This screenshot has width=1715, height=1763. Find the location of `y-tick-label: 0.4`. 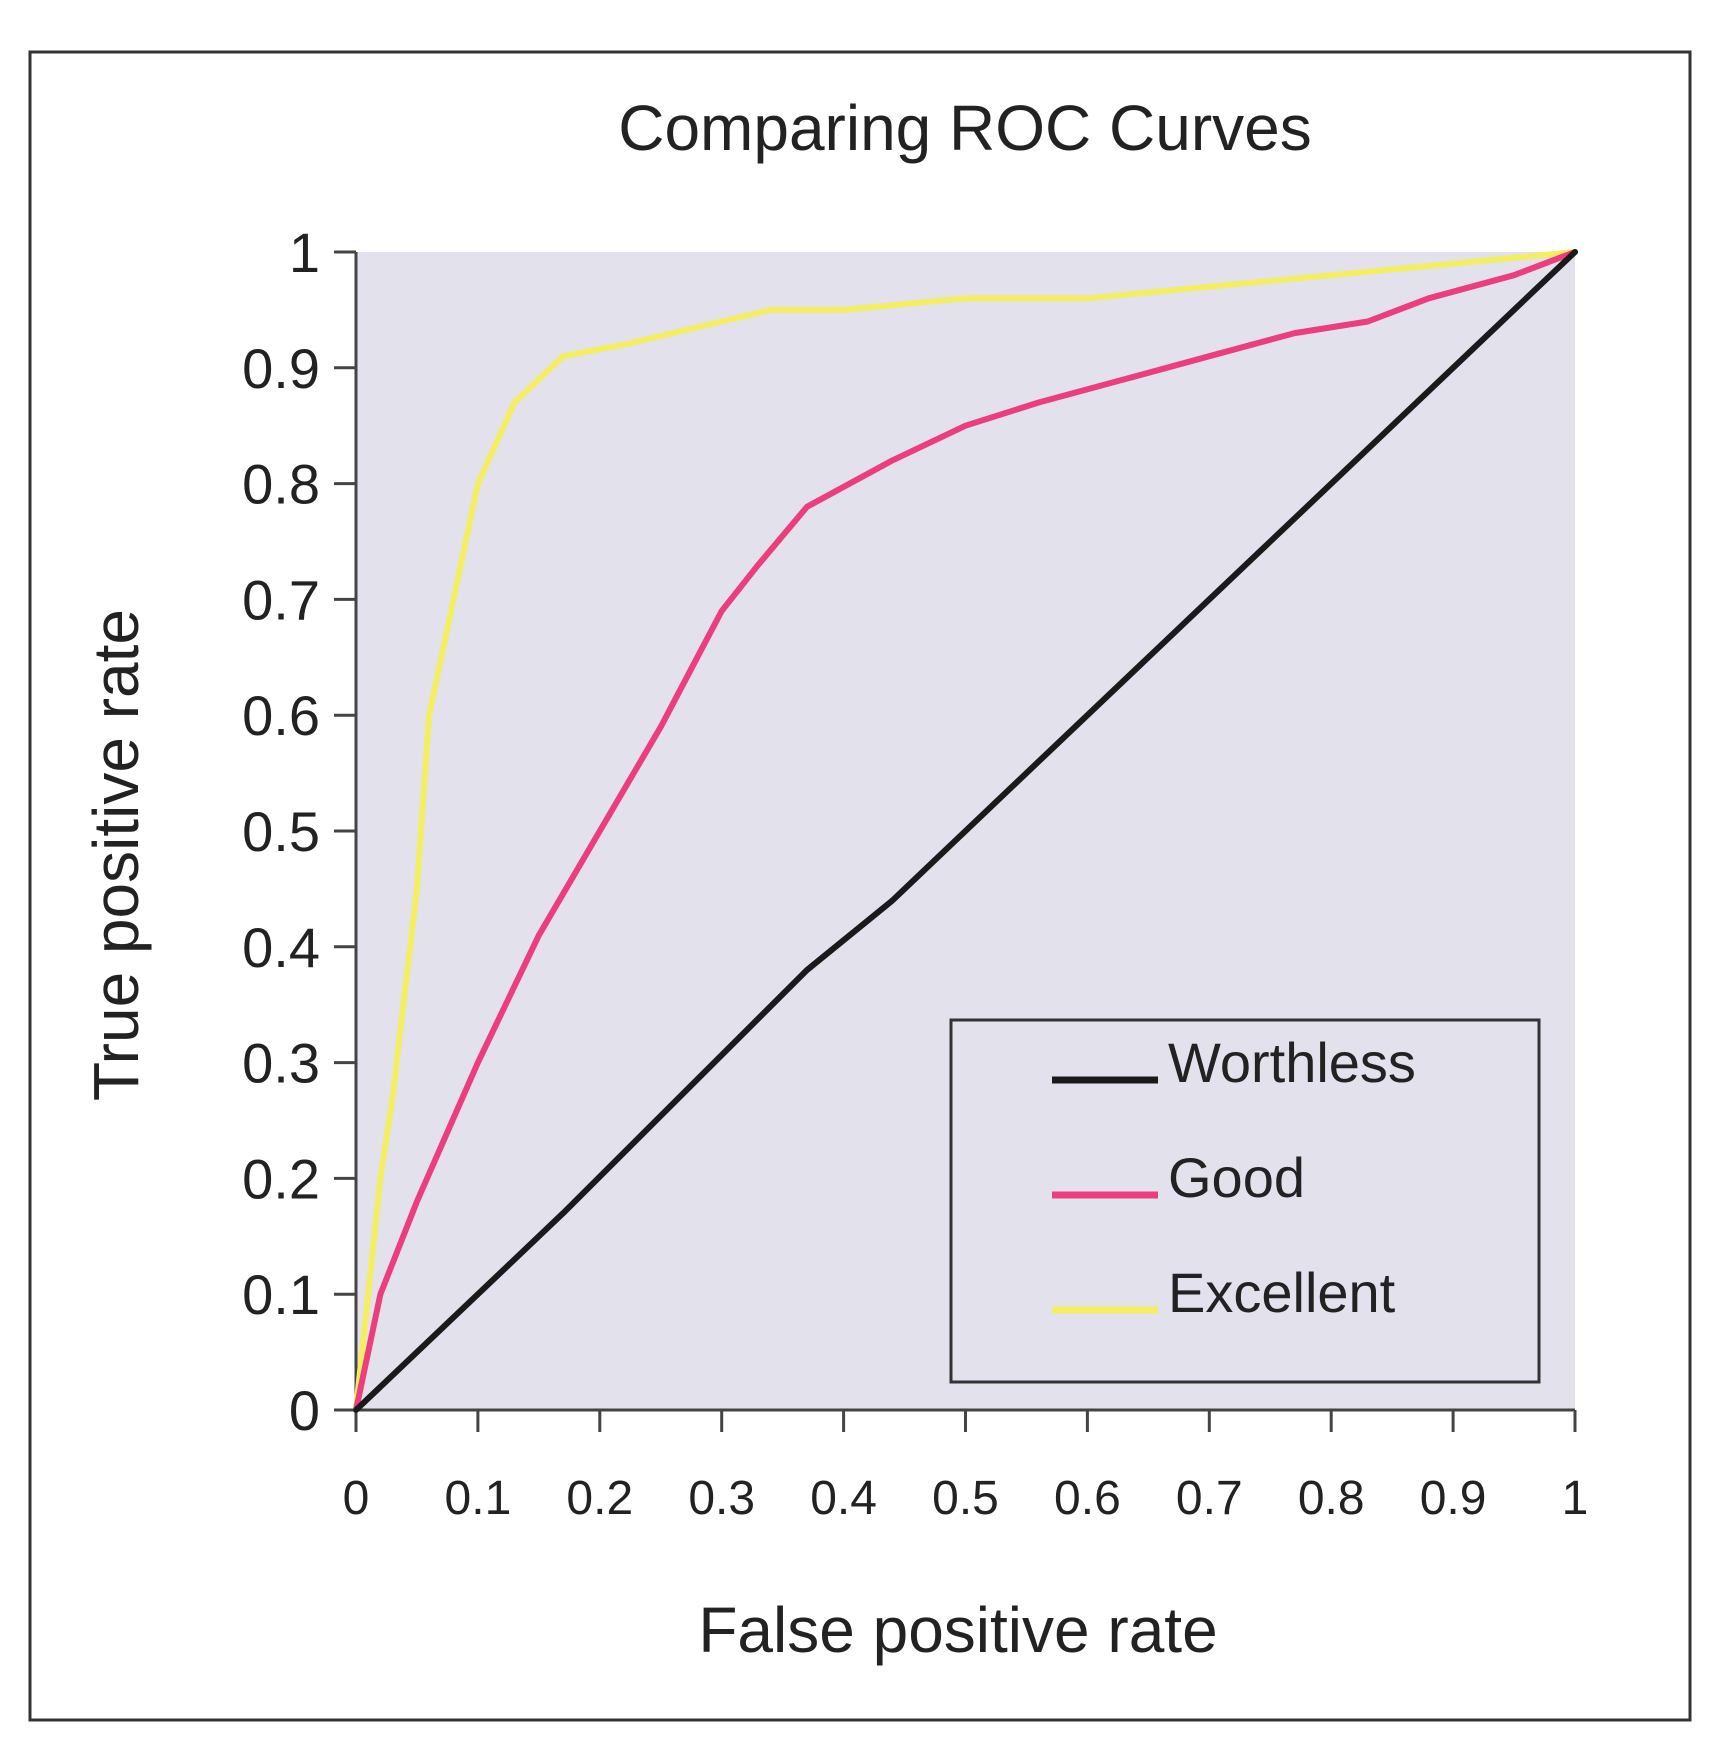

y-tick-label: 0.4 is located at coordinates (281, 947).